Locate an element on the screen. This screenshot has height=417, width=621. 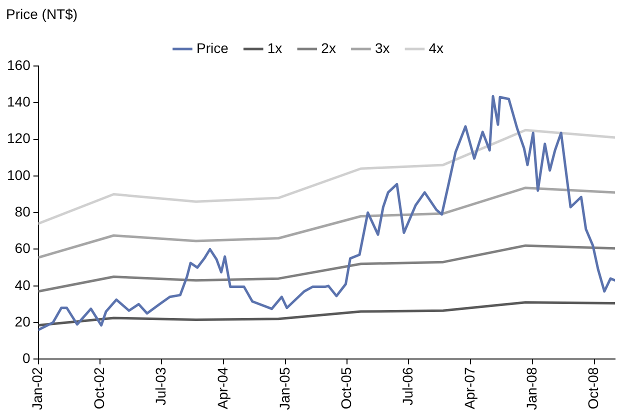
y-tick-label: 100 is located at coordinates (19, 174).